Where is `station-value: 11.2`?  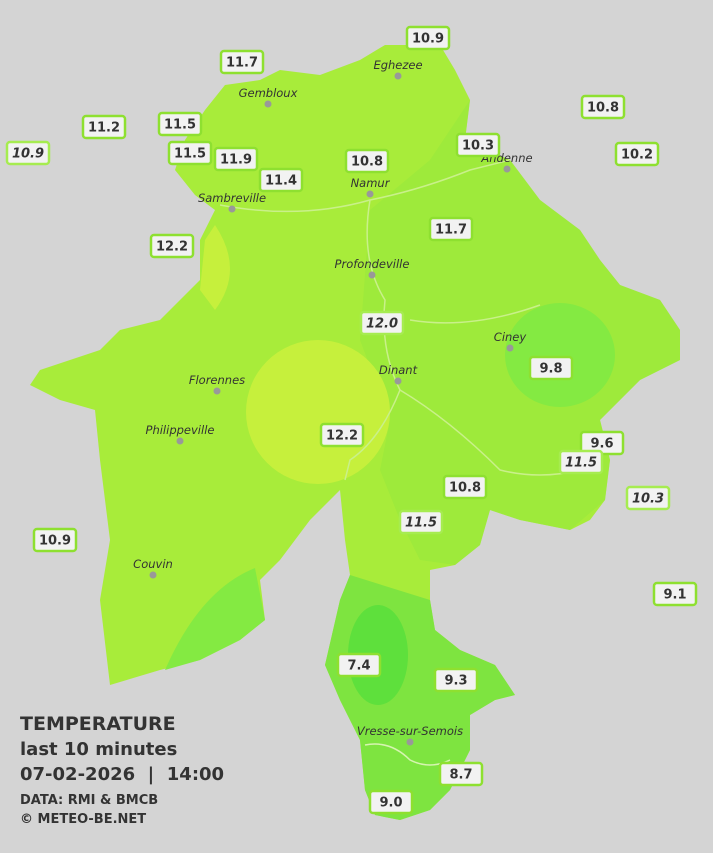 station-value: 11.2 is located at coordinates (104, 128).